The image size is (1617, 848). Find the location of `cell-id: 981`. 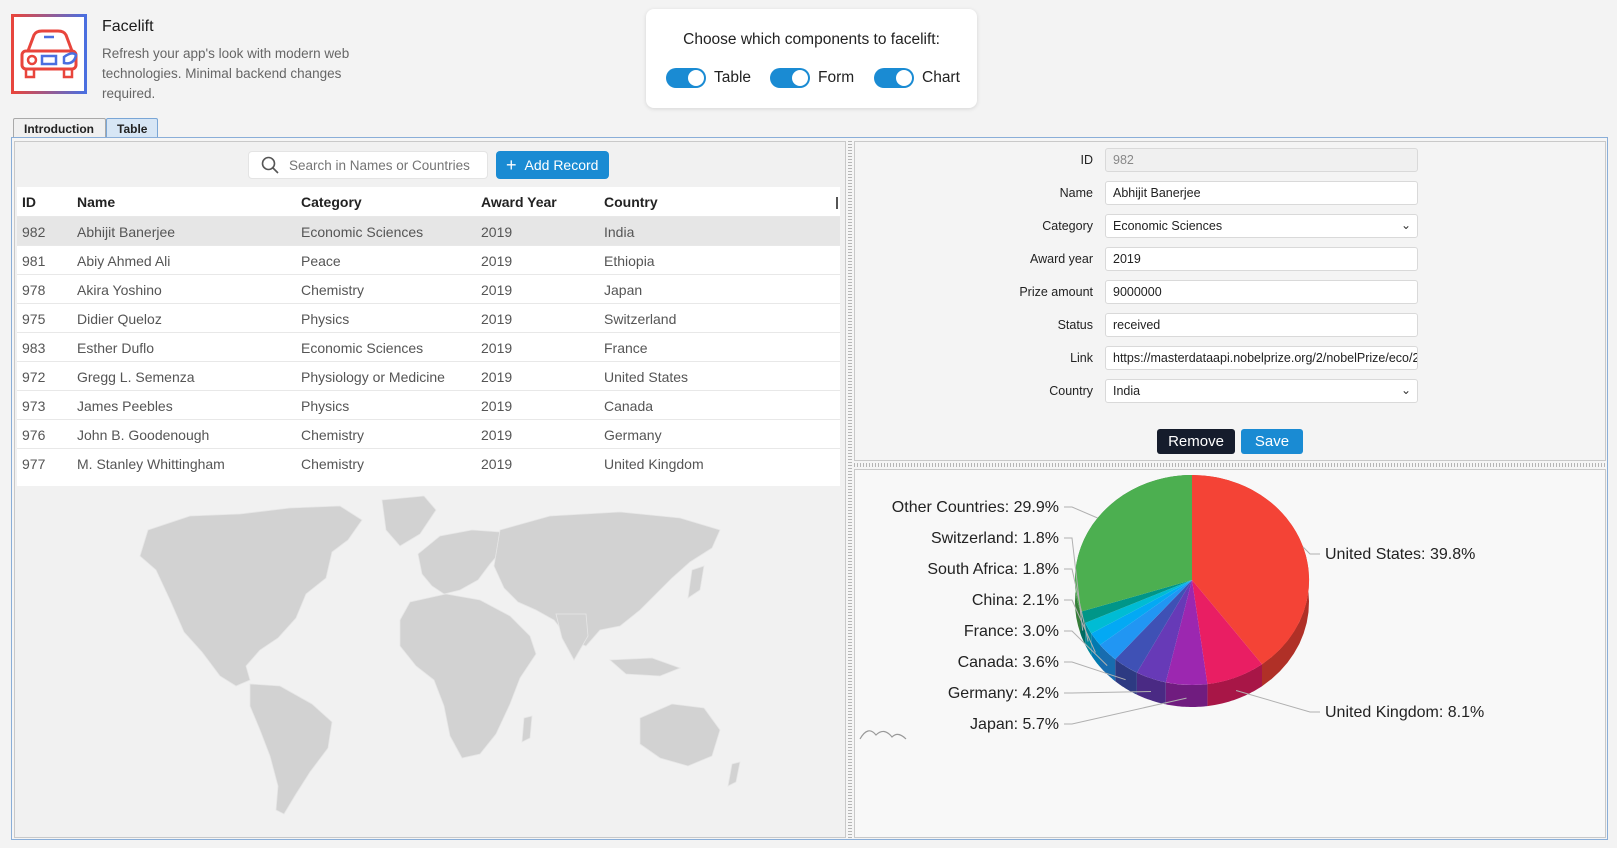

cell-id: 981 is located at coordinates (34, 261).